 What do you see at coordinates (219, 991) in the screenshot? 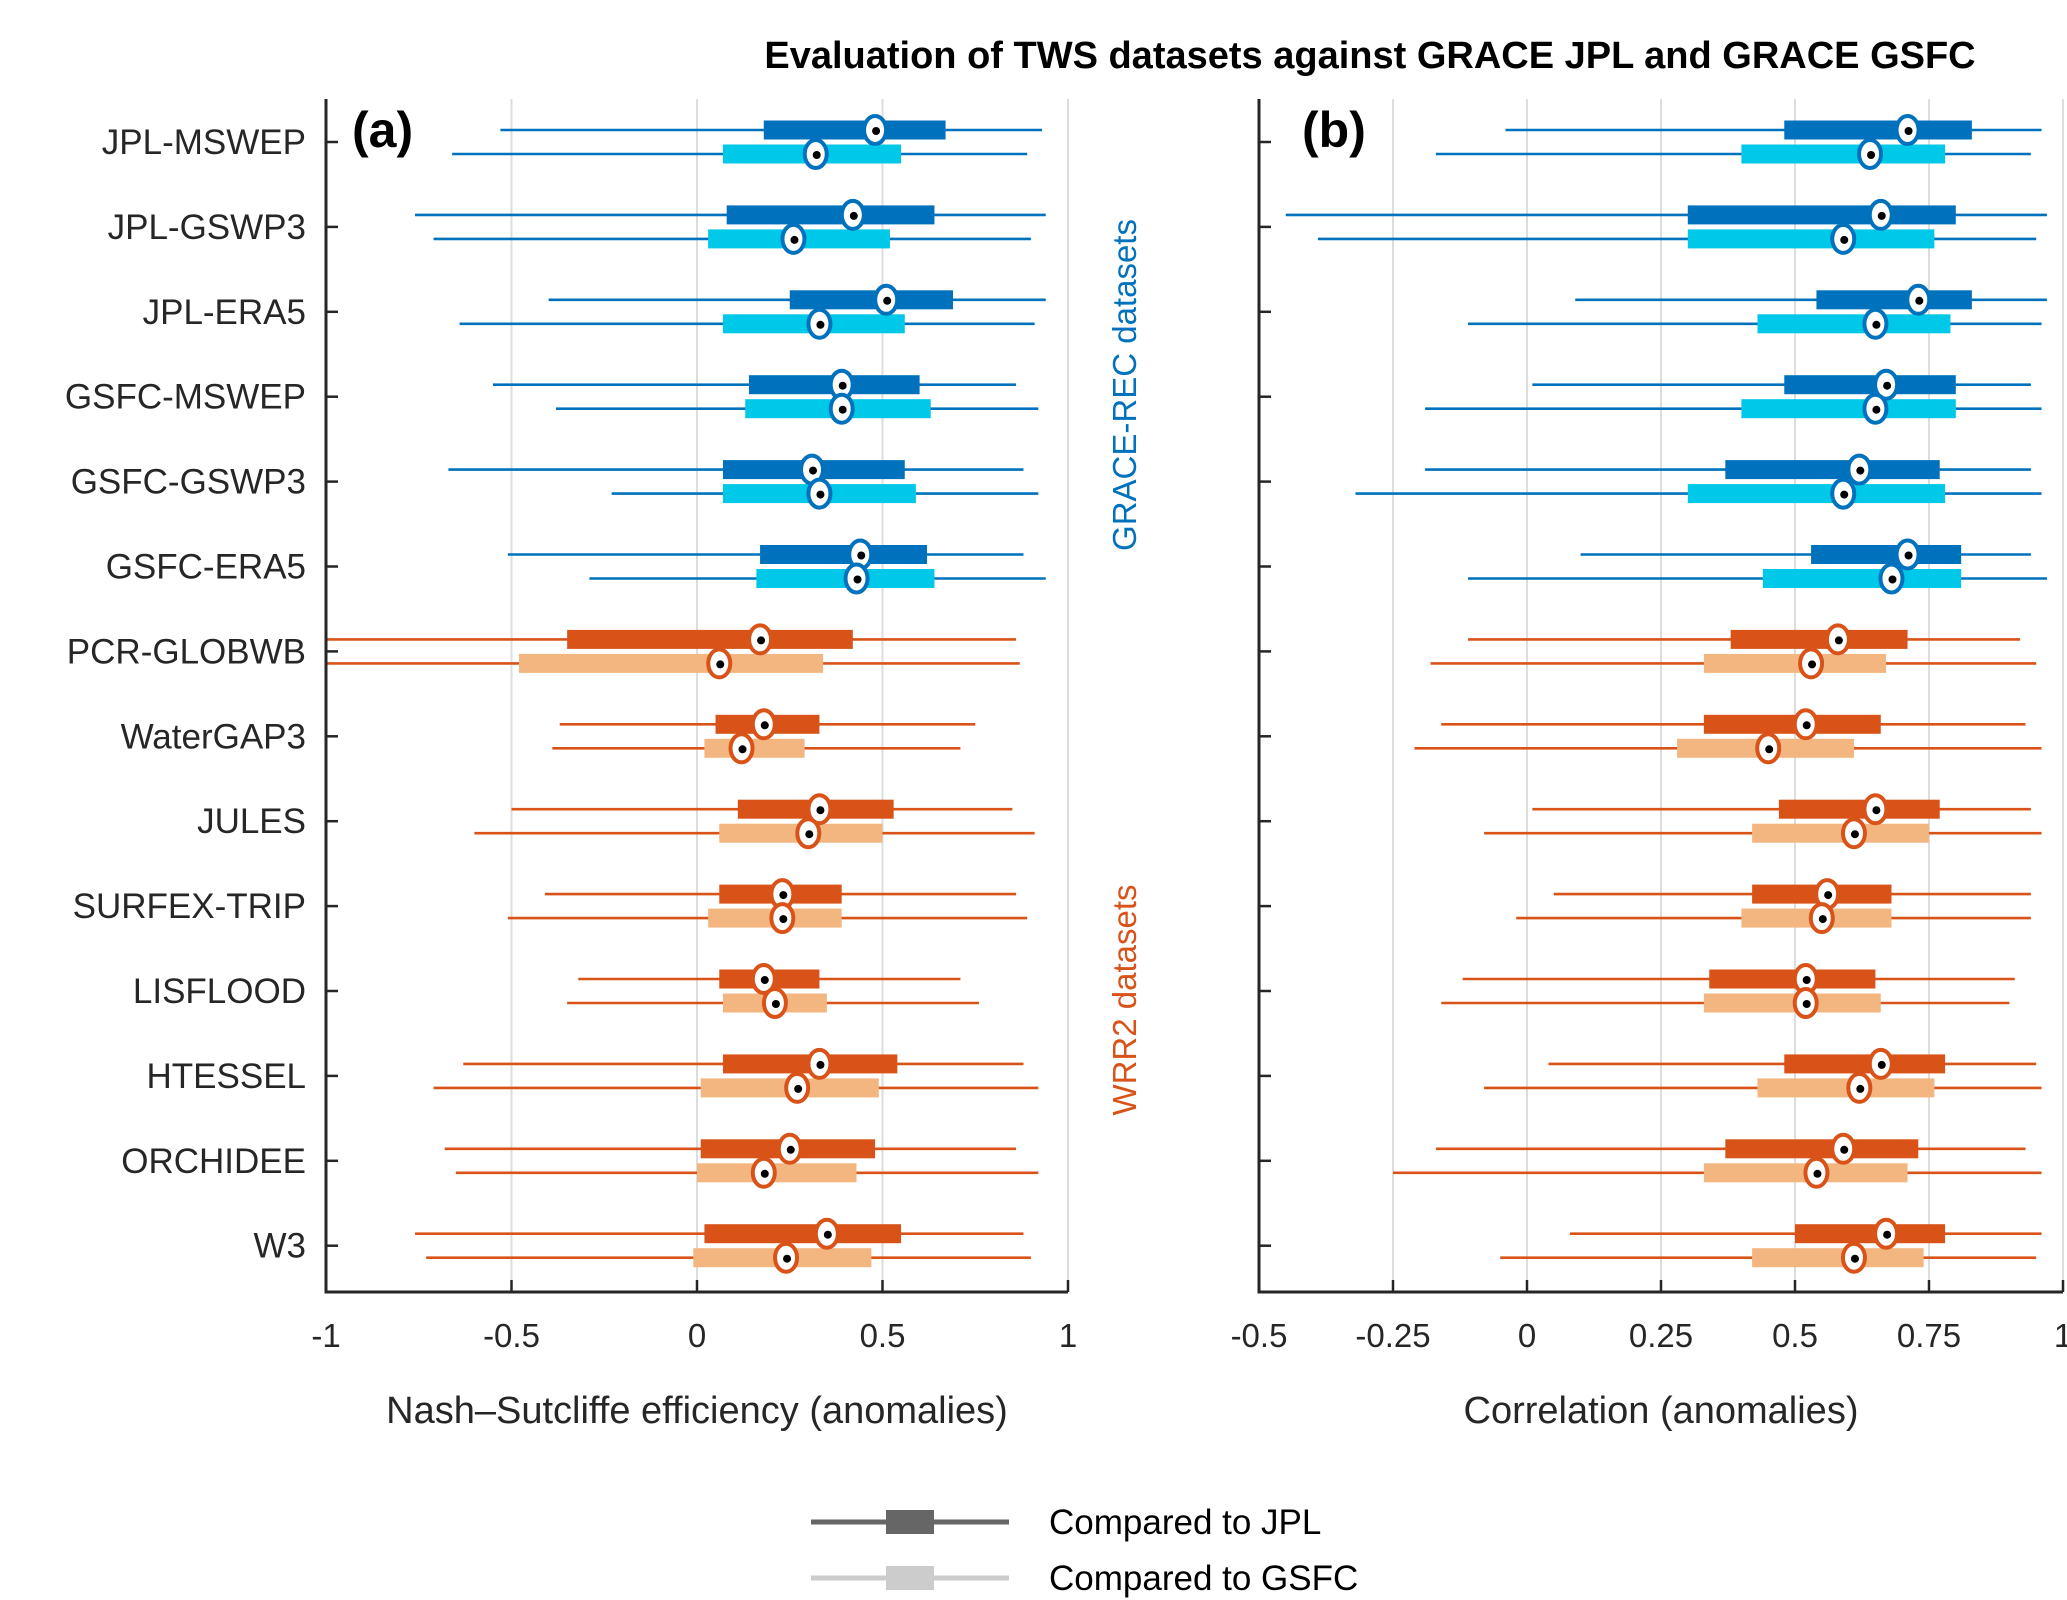
I see `y-label: LISFLOOD` at bounding box center [219, 991].